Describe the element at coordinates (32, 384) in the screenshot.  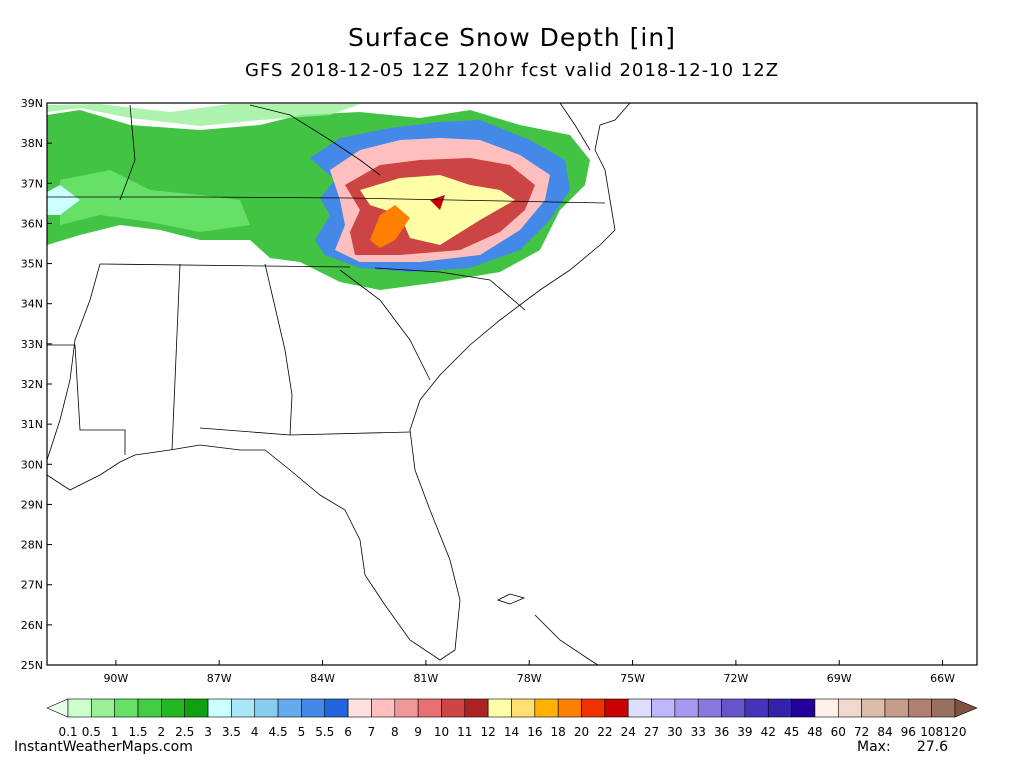
I see `y-tick-label: 32N` at that location.